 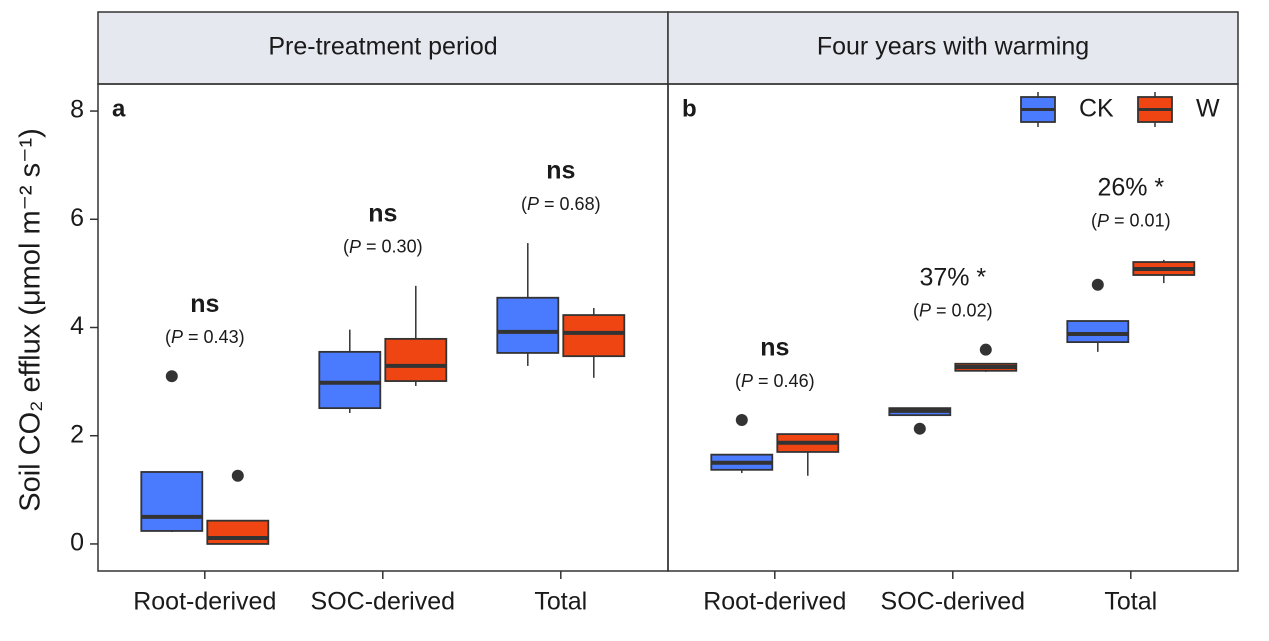 What do you see at coordinates (952, 277) in the screenshot?
I see `significance-label: 37% *` at bounding box center [952, 277].